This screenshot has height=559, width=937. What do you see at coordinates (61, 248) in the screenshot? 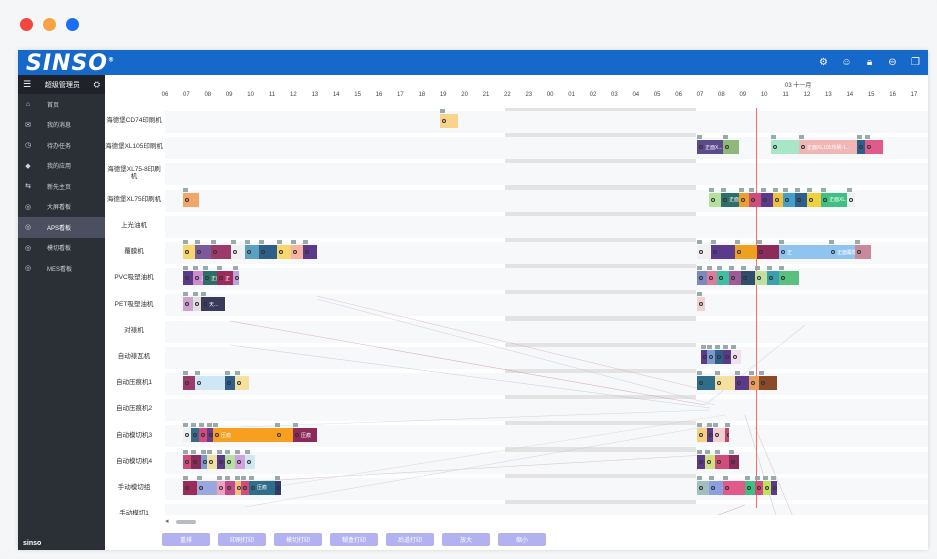
I see `sidebar-item: ◎ 模切看板` at bounding box center [61, 248].